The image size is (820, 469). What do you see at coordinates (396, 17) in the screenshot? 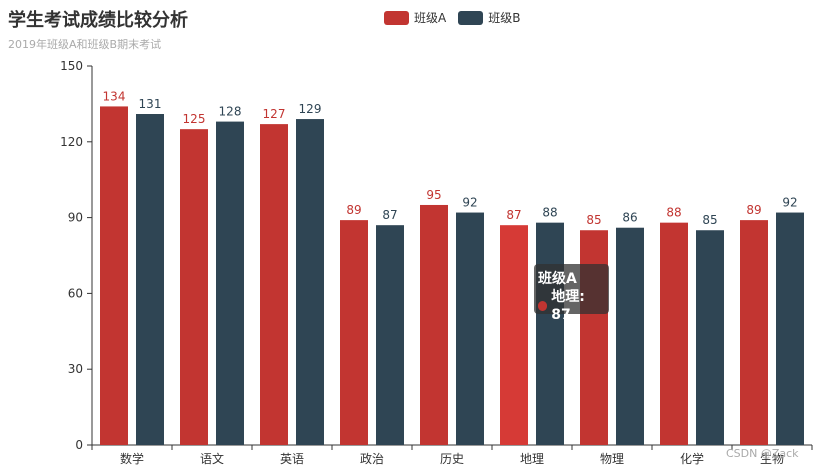
I see `legend-swatch-class-a` at bounding box center [396, 17].